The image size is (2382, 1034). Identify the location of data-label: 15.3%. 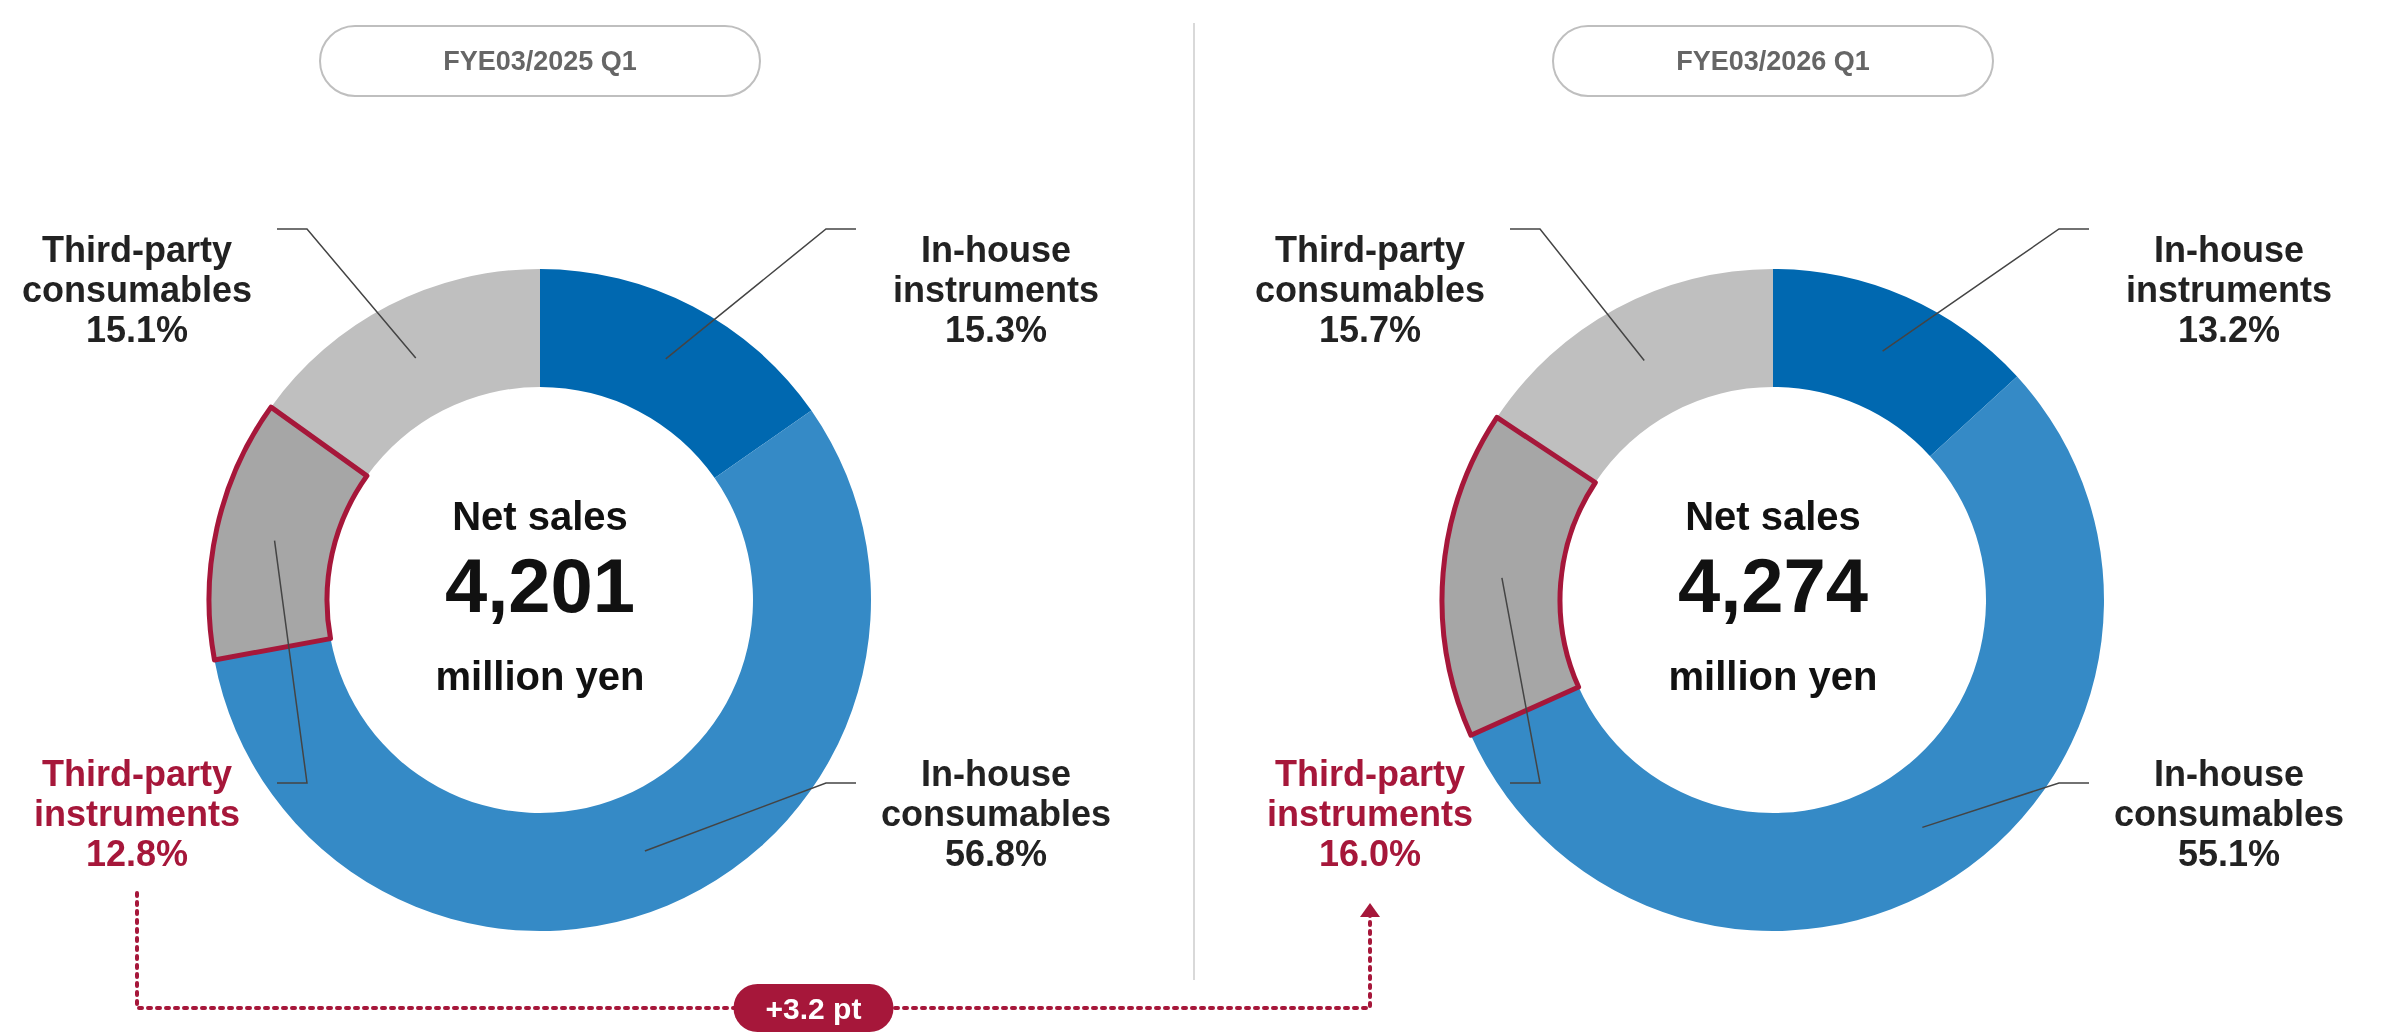
(996, 329).